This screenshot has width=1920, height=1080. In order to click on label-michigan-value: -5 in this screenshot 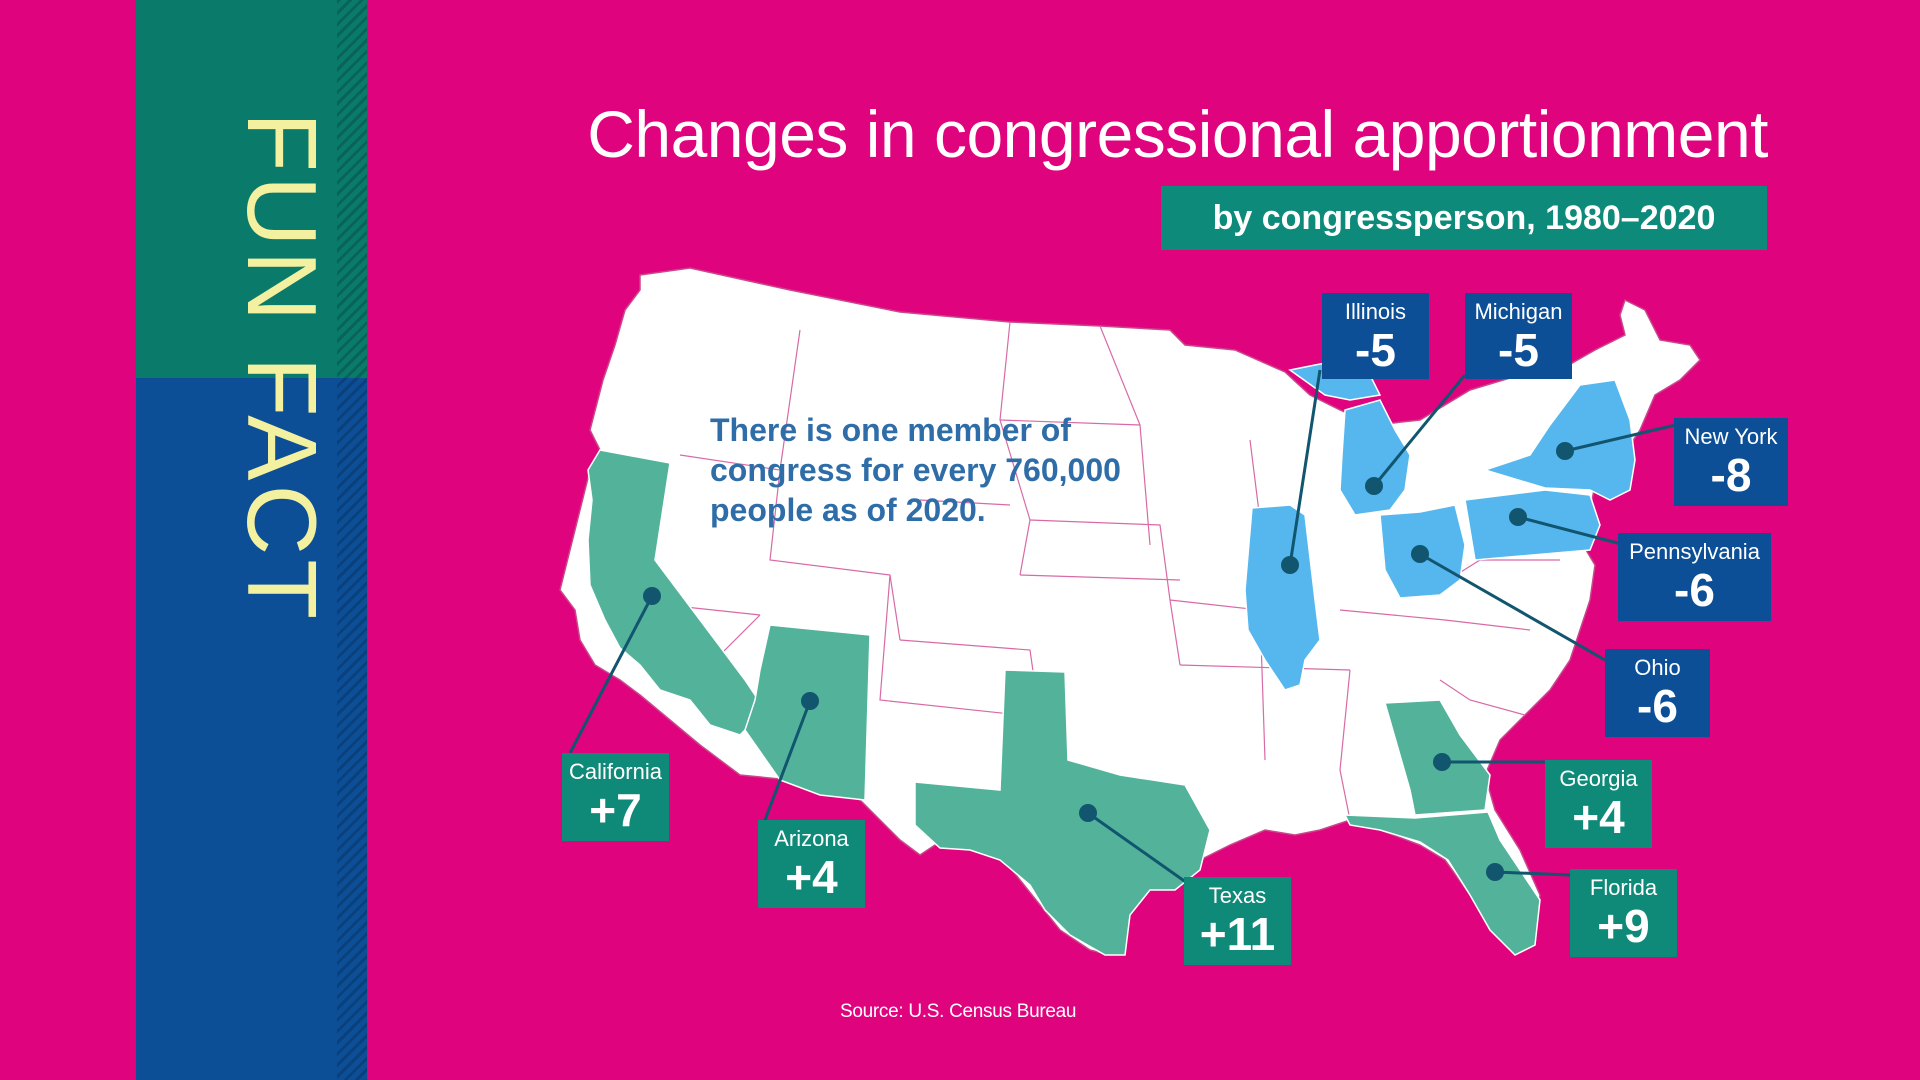, I will do `click(1518, 350)`.